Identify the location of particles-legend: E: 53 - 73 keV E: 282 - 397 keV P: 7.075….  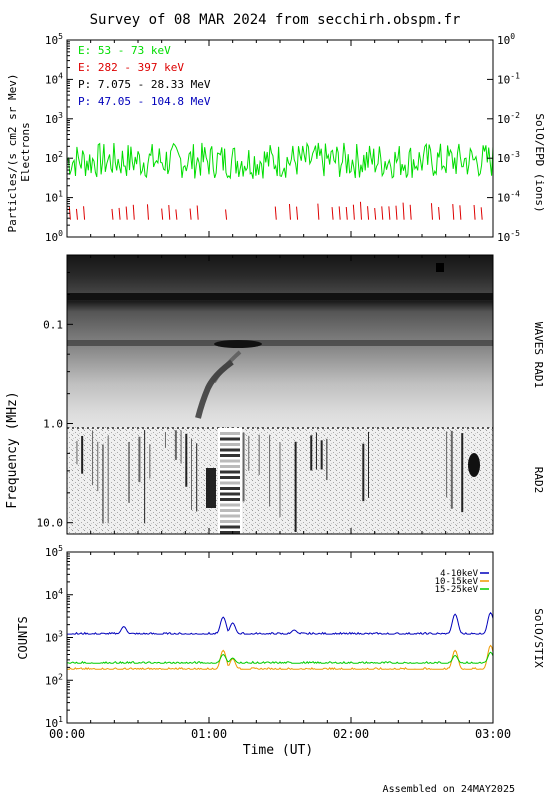
(144, 76).